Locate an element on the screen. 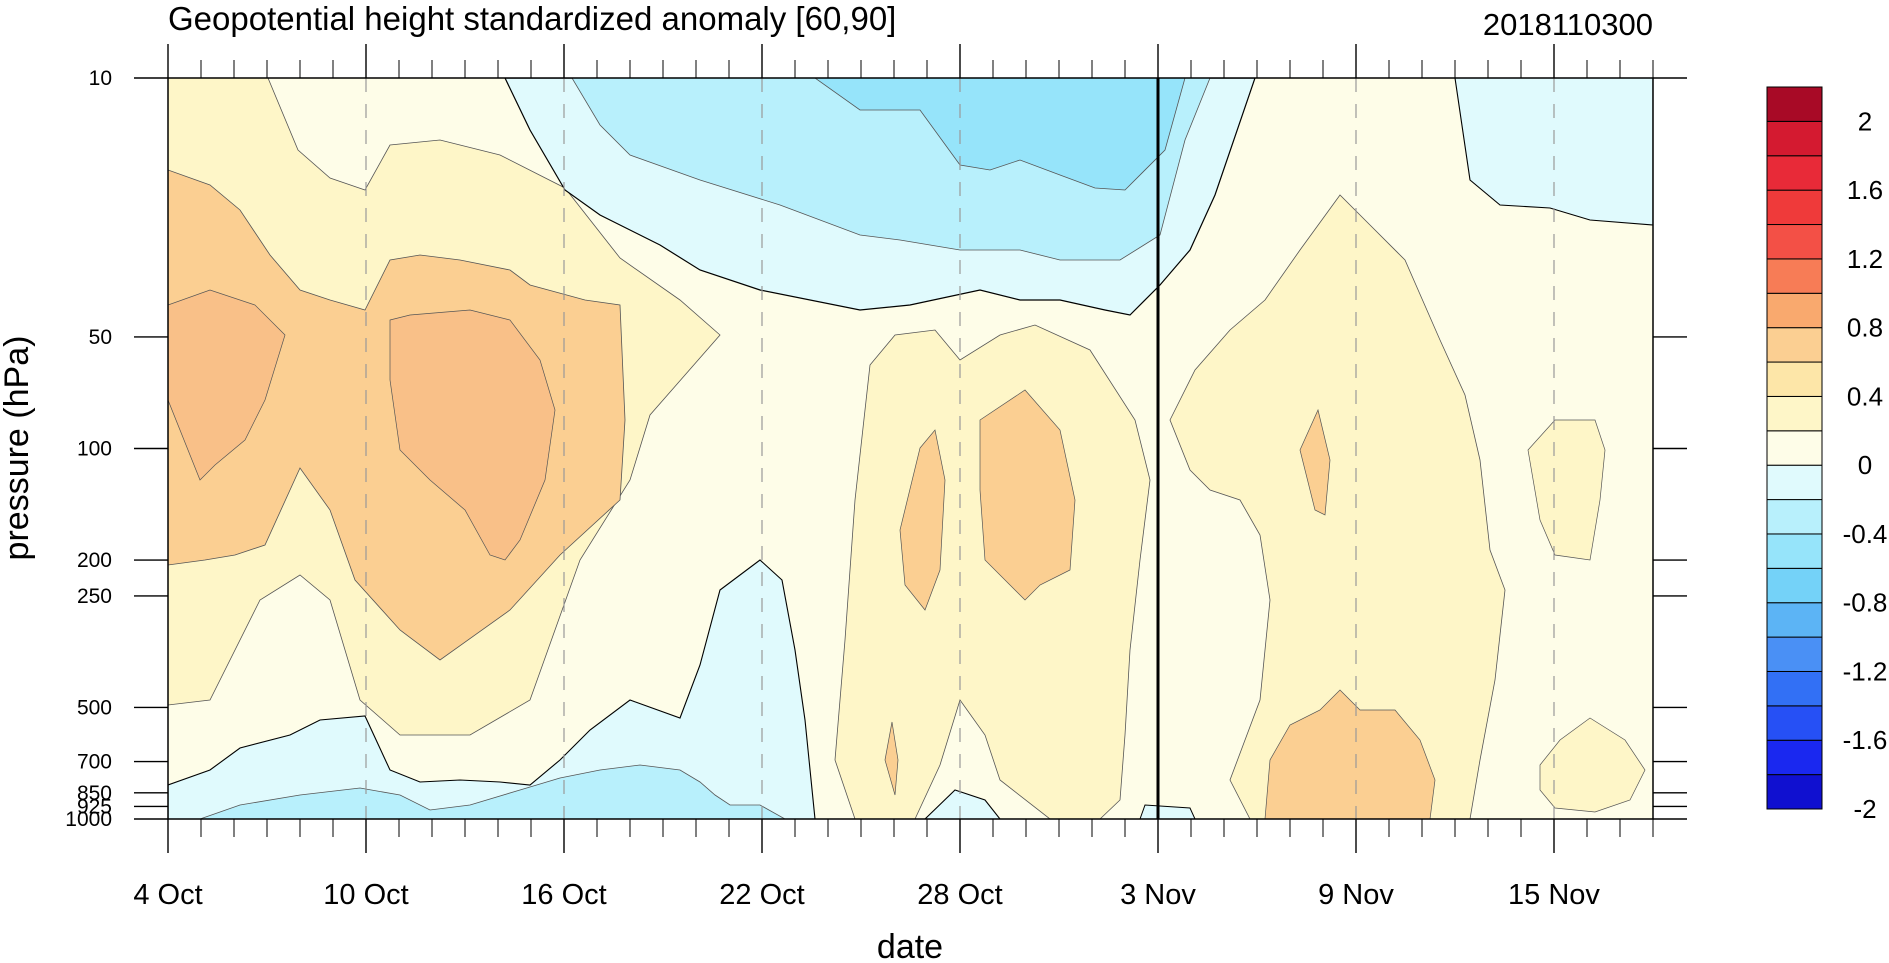 The image size is (1889, 963). colorbar-label: 0.4 is located at coordinates (1865, 396).